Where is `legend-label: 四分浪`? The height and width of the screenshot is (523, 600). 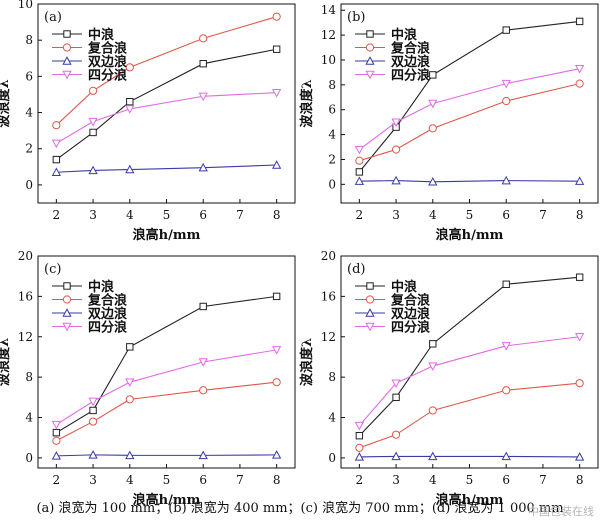 legend-label: 四分浪 is located at coordinates (410, 328).